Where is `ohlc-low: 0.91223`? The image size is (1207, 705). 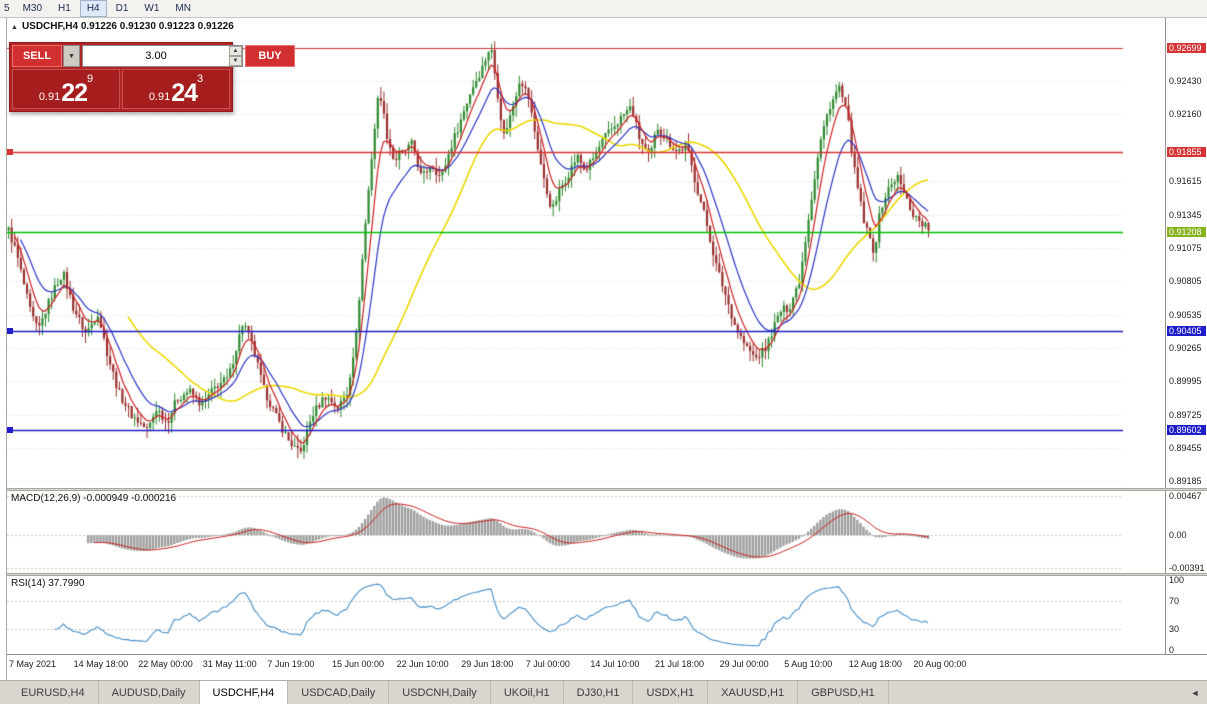 ohlc-low: 0.91223 is located at coordinates (176, 26).